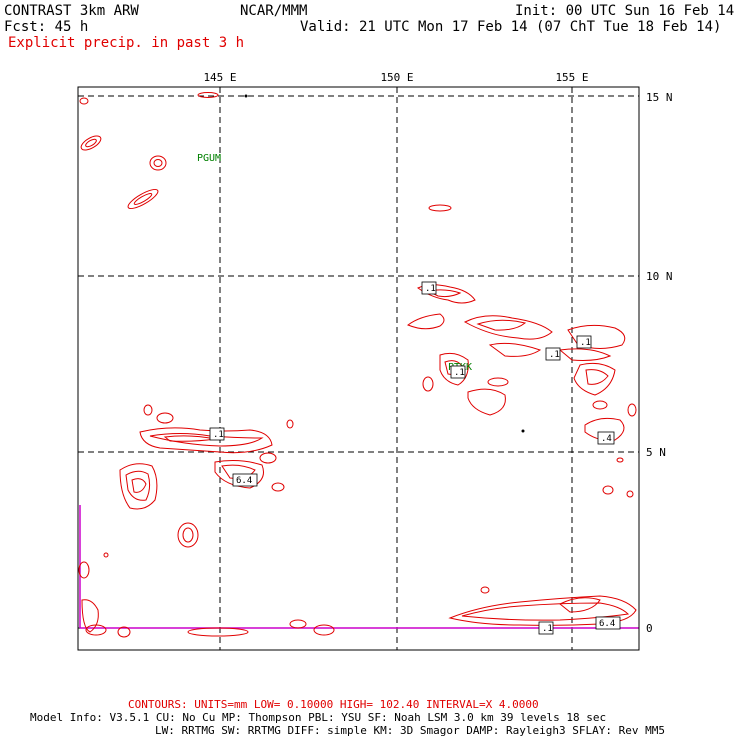 The height and width of the screenshot is (740, 740). What do you see at coordinates (126, 43) in the screenshot?
I see `field-title: Explicit precip. in past 3 h` at bounding box center [126, 43].